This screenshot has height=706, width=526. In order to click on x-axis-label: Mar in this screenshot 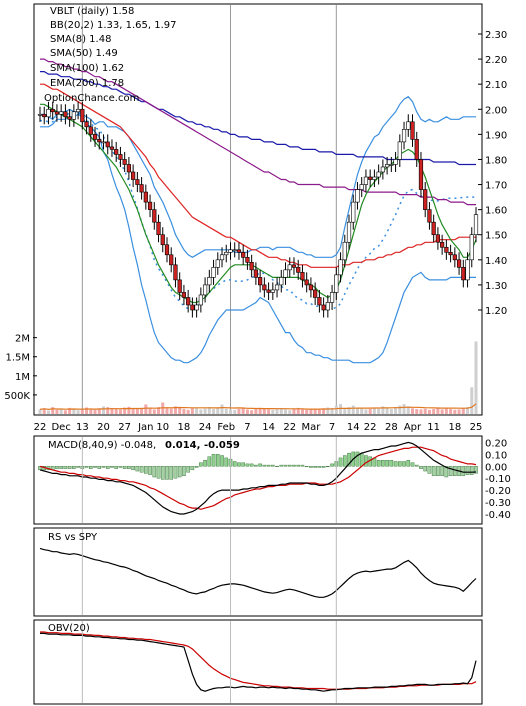, I will do `click(311, 427)`.